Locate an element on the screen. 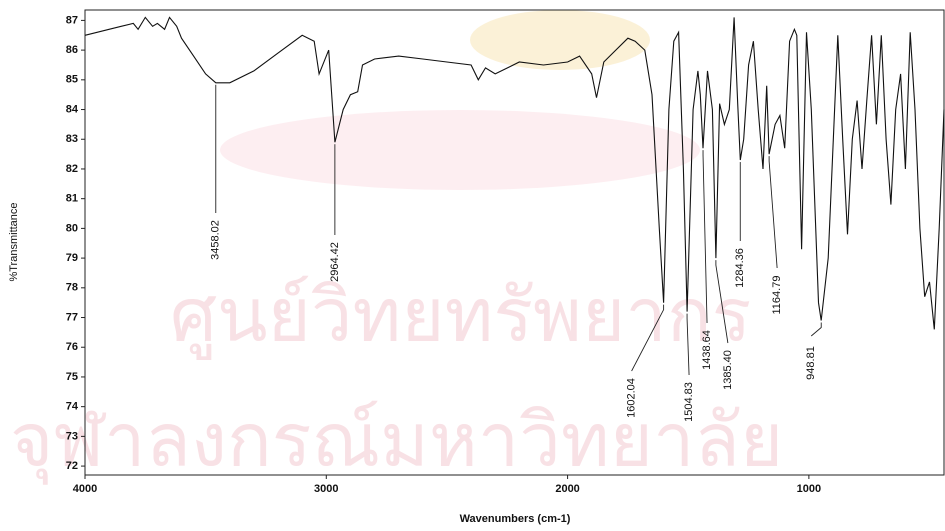 The width and height of the screenshot is (945, 531). peak-label: 2964.42 is located at coordinates (335, 262).